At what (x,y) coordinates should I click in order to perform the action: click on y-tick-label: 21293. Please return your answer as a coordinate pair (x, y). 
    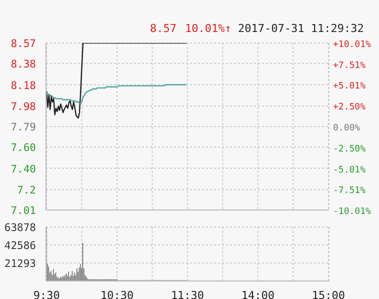
    Looking at the image, I should click on (20, 264).